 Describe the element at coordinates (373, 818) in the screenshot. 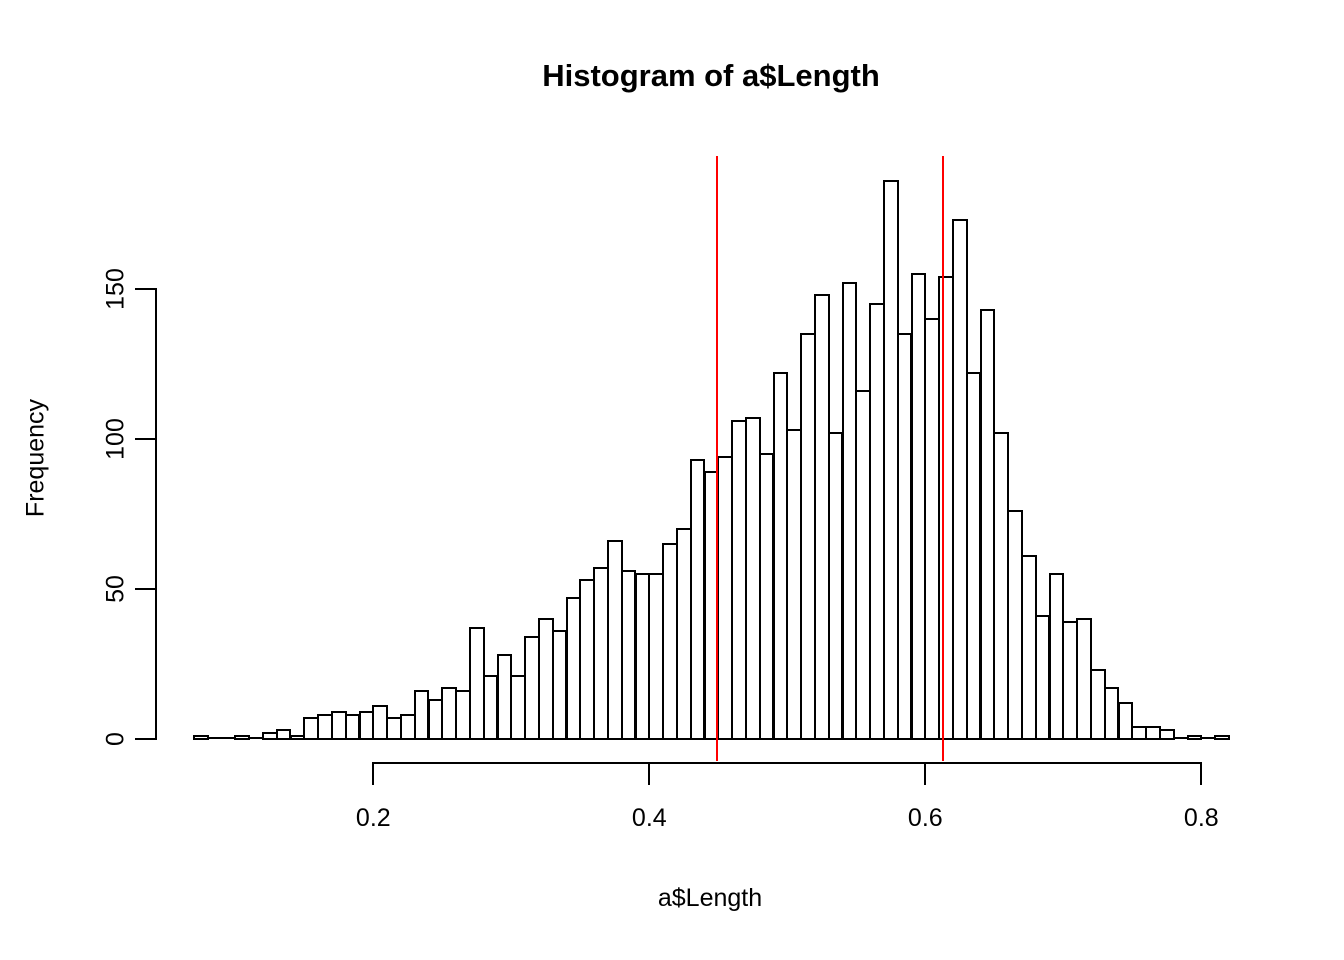

I see `x-tick-label: 0.2` at that location.